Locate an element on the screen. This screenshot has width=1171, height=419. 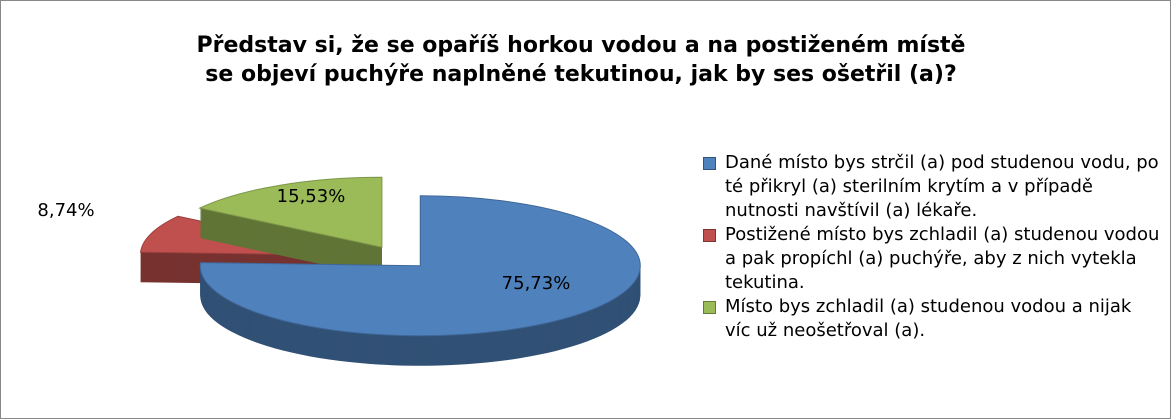
slice is located at coordinates (290, 227).